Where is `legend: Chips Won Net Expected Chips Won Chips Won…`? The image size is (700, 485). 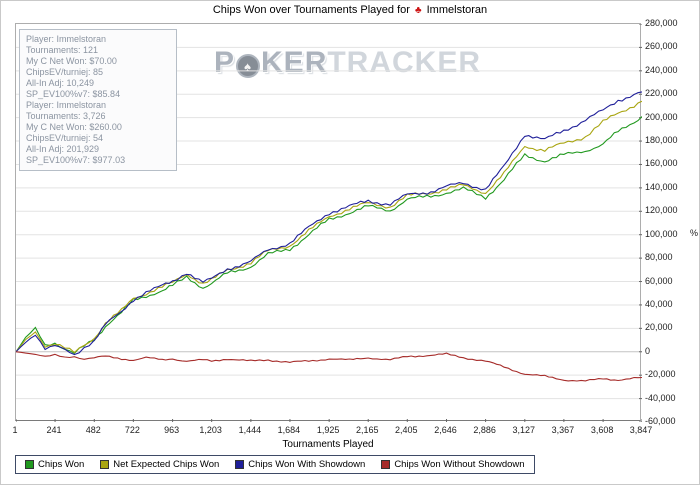
legend: Chips Won Net Expected Chips Won Chips Won… is located at coordinates (275, 464).